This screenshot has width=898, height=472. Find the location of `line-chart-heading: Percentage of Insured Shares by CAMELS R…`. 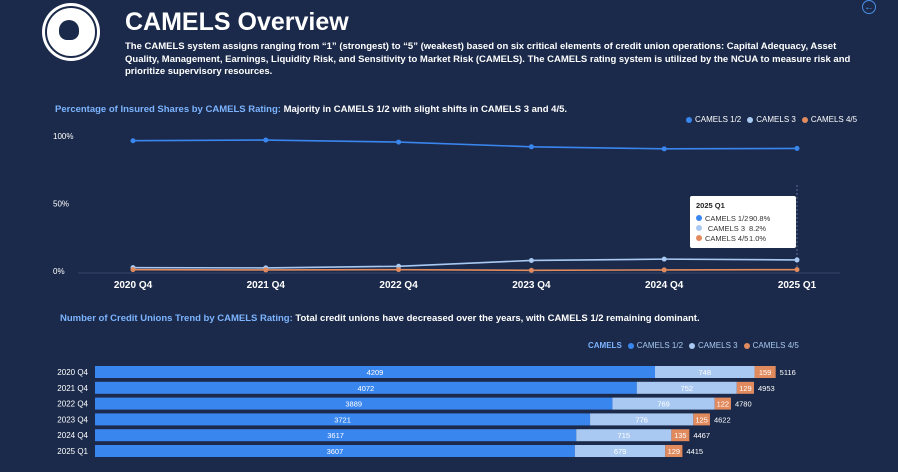

line-chart-heading: Percentage of Insured Shares by CAMELS R… is located at coordinates (311, 109).